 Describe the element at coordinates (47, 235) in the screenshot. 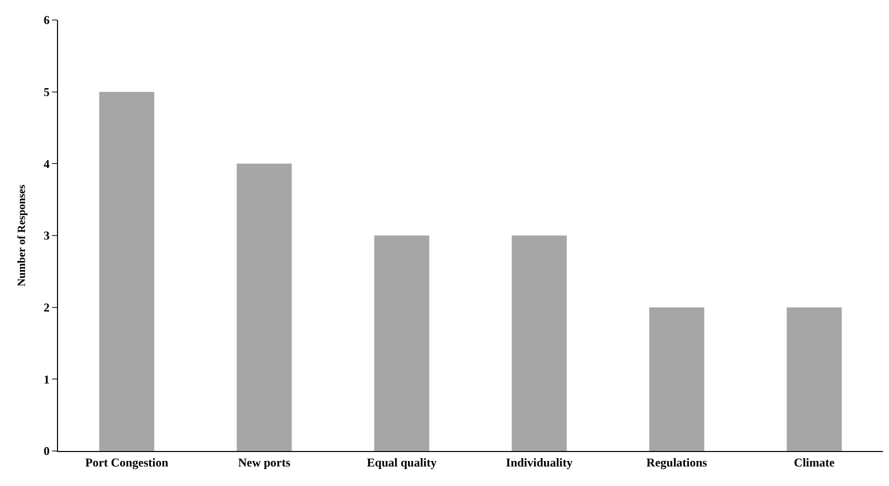

I see `y-tick-label: 3` at that location.